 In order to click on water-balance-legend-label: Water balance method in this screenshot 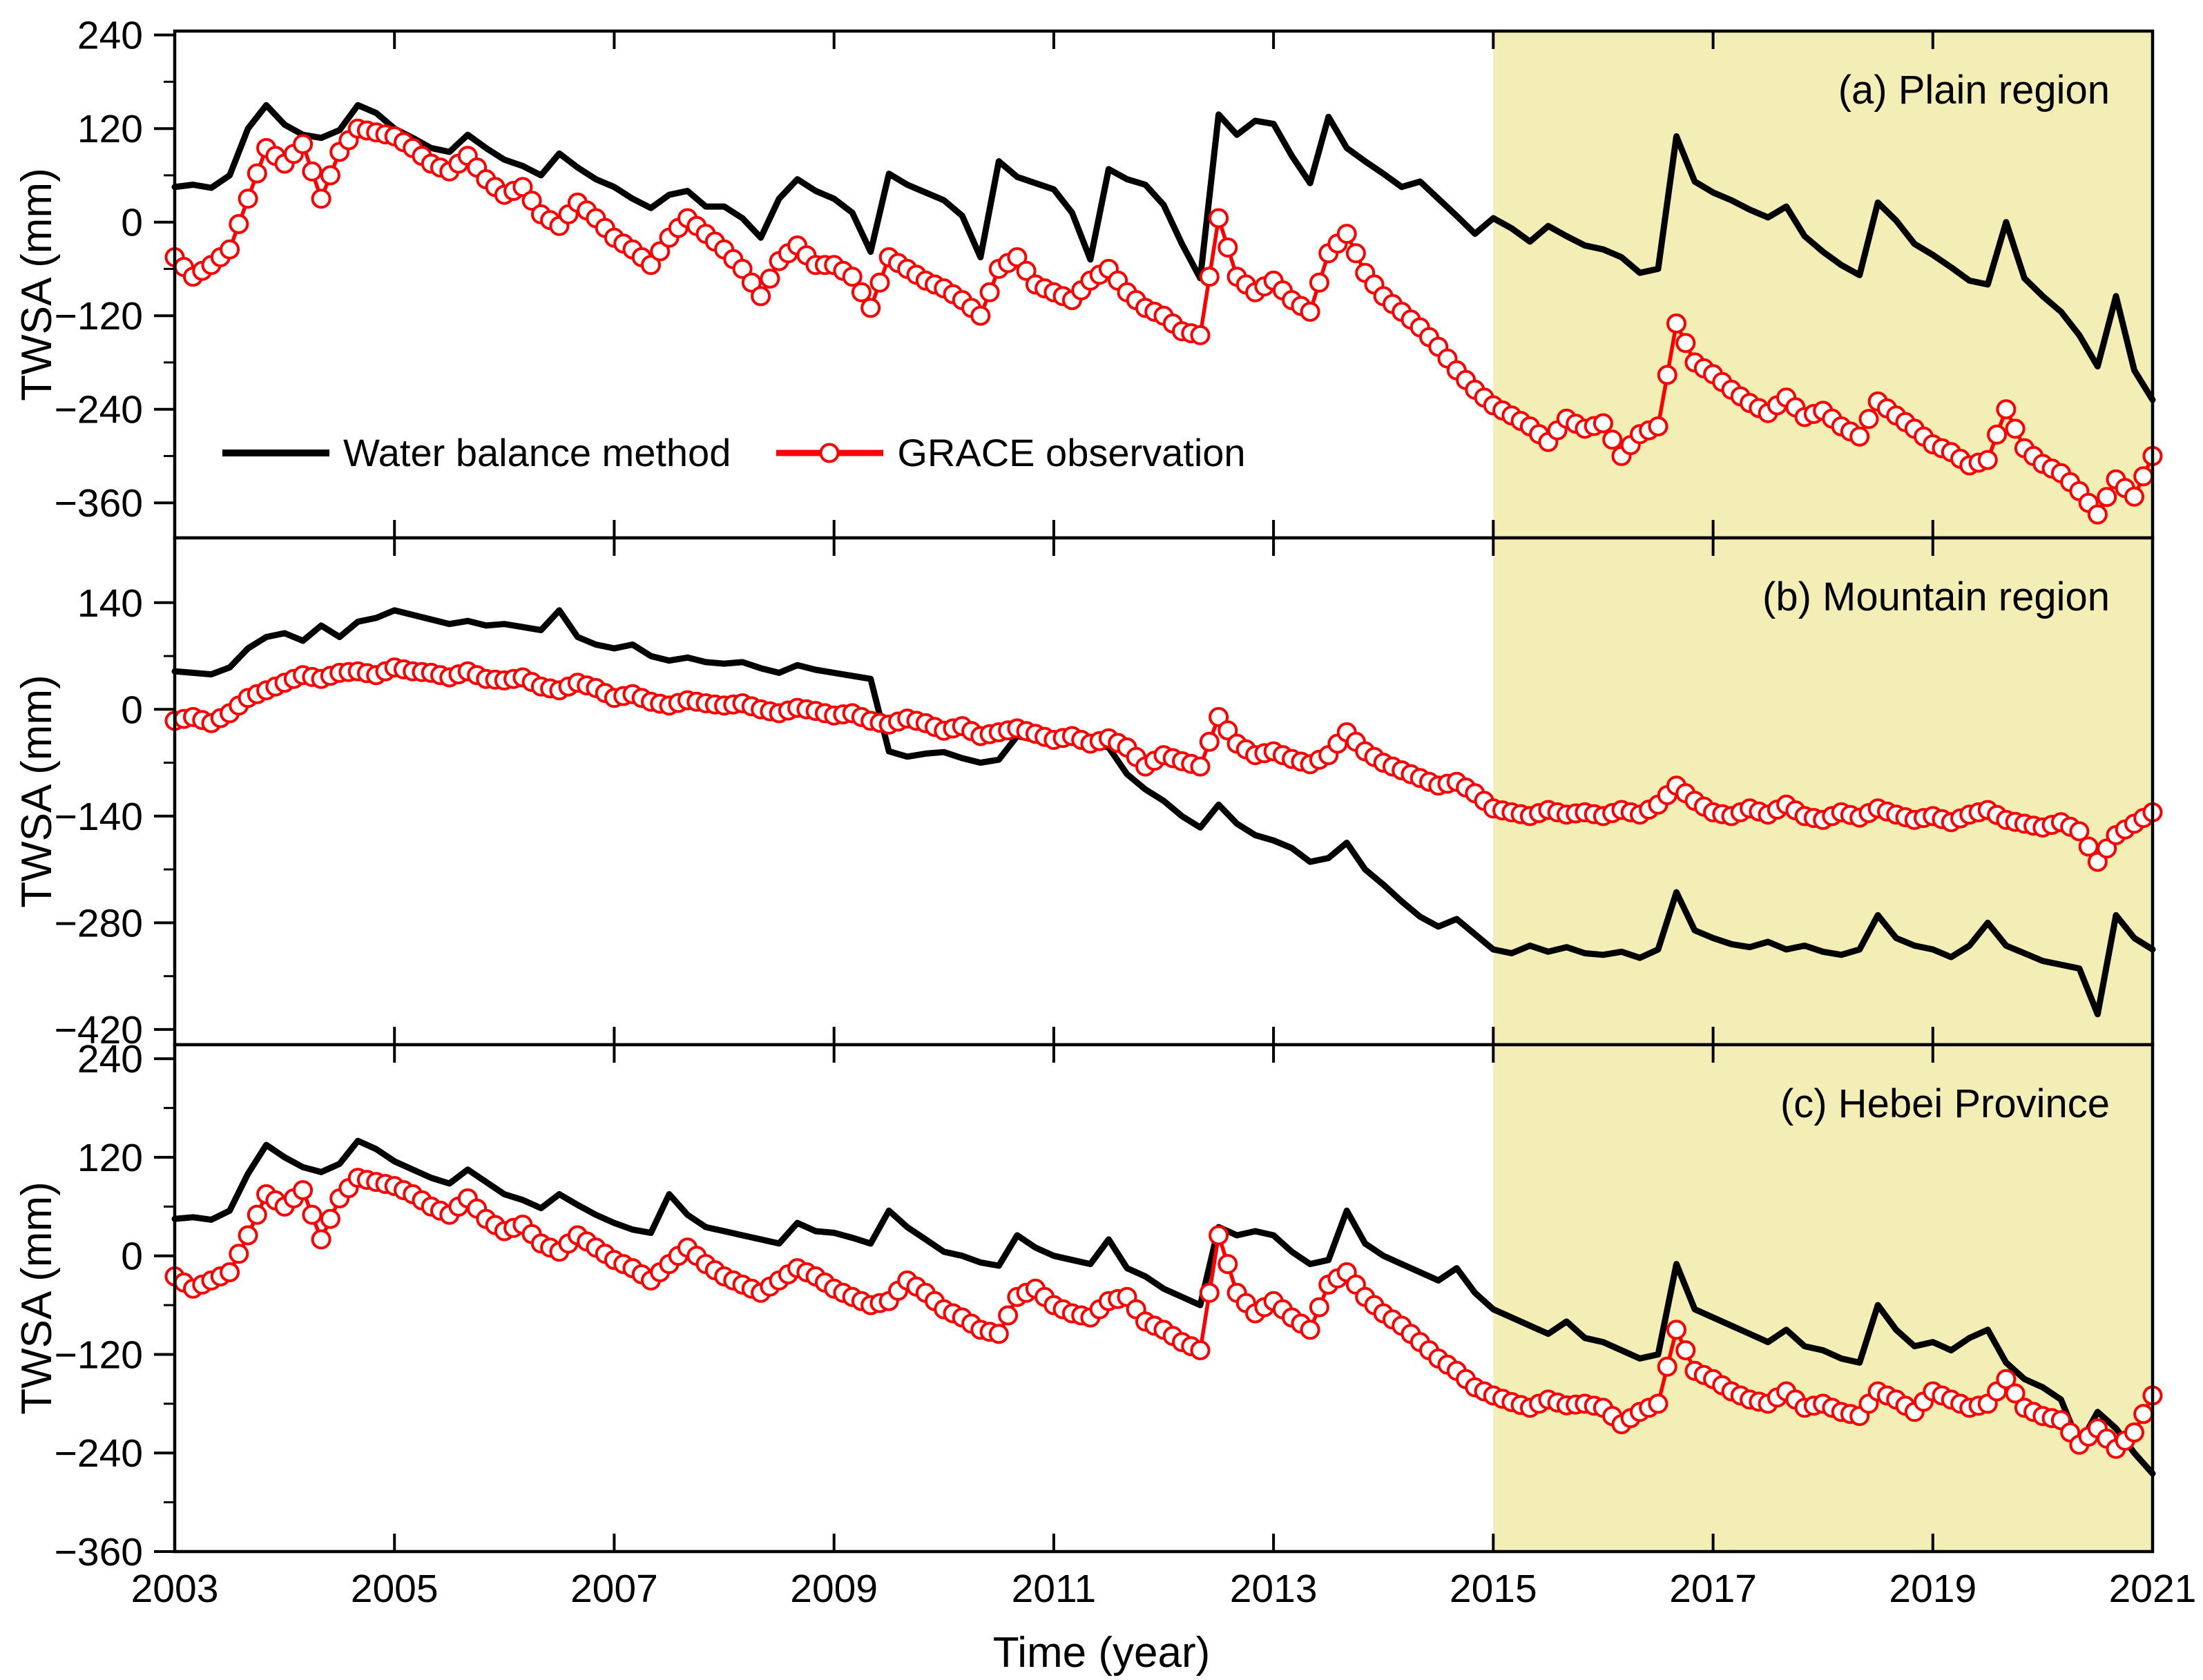, I will do `click(537, 452)`.